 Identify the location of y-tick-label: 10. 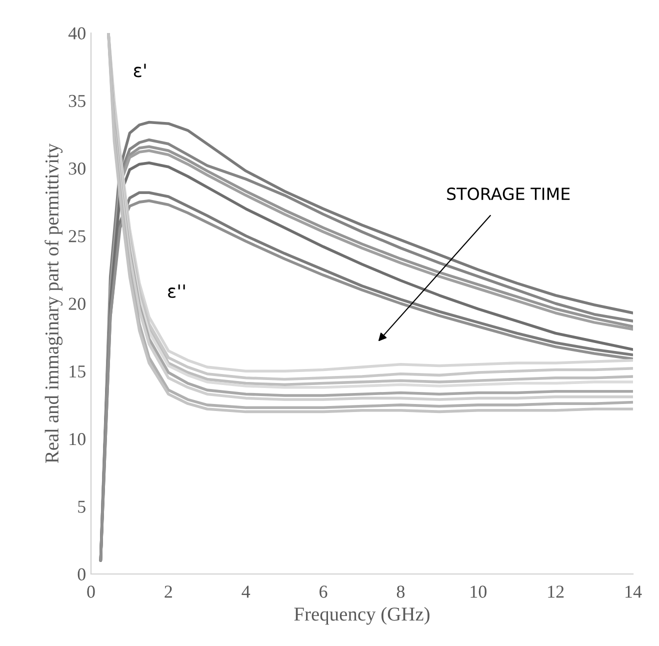
(78, 439).